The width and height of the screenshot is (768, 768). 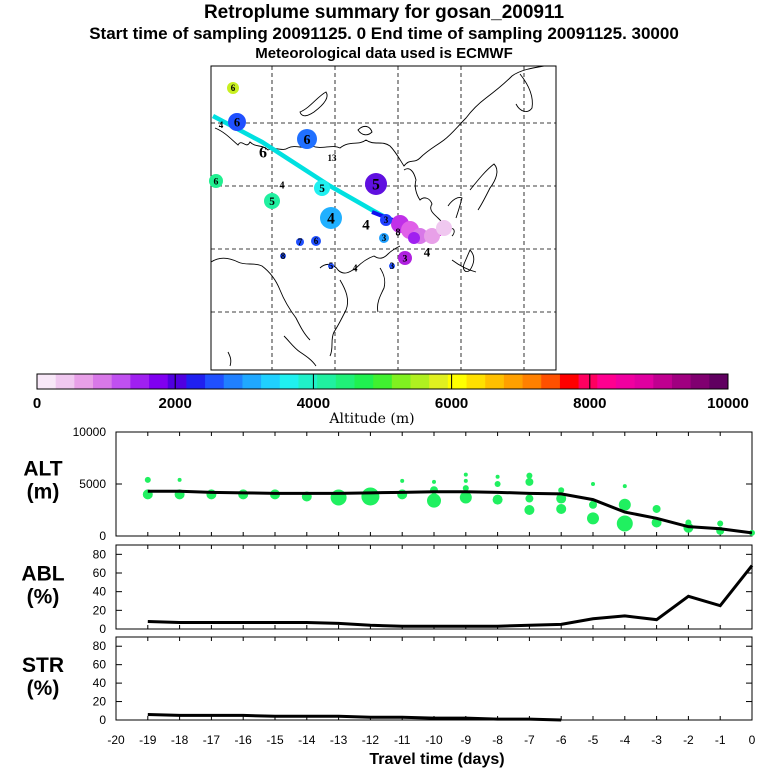 I want to click on x-tick-label: -14, so click(x=307, y=740).